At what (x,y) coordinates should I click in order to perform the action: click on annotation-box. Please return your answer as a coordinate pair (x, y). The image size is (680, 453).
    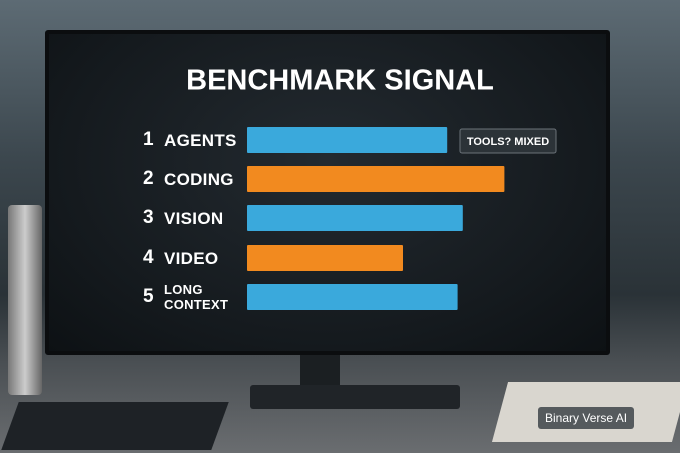
    Looking at the image, I should click on (508, 141).